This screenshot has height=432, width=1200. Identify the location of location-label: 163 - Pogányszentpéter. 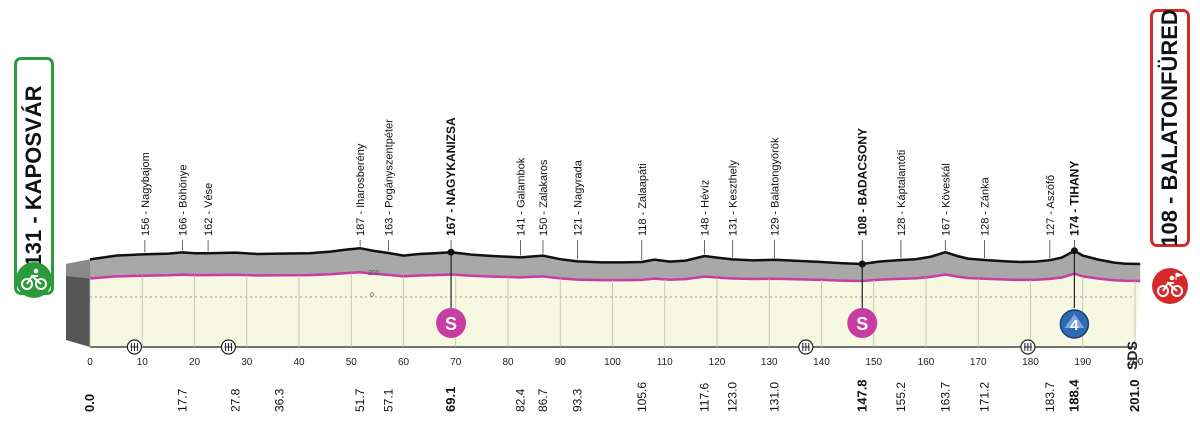
(389, 177).